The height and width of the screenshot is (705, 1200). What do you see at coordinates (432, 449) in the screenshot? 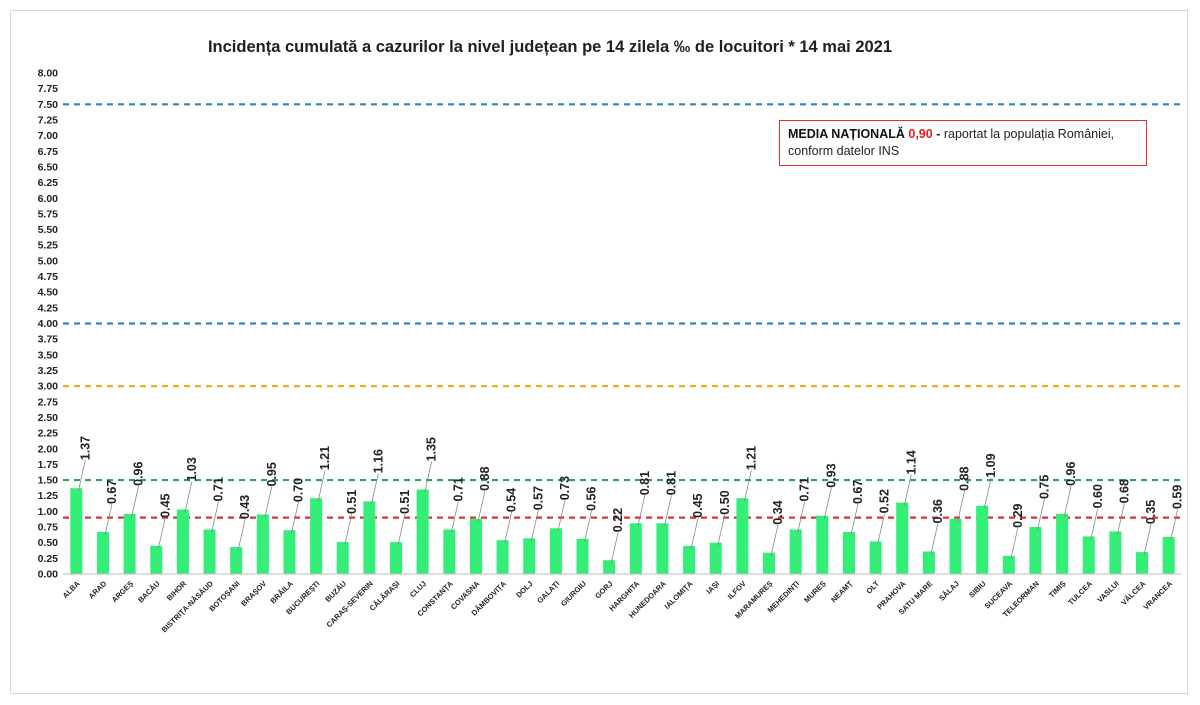
I see `data-label: 1.35` at bounding box center [432, 449].